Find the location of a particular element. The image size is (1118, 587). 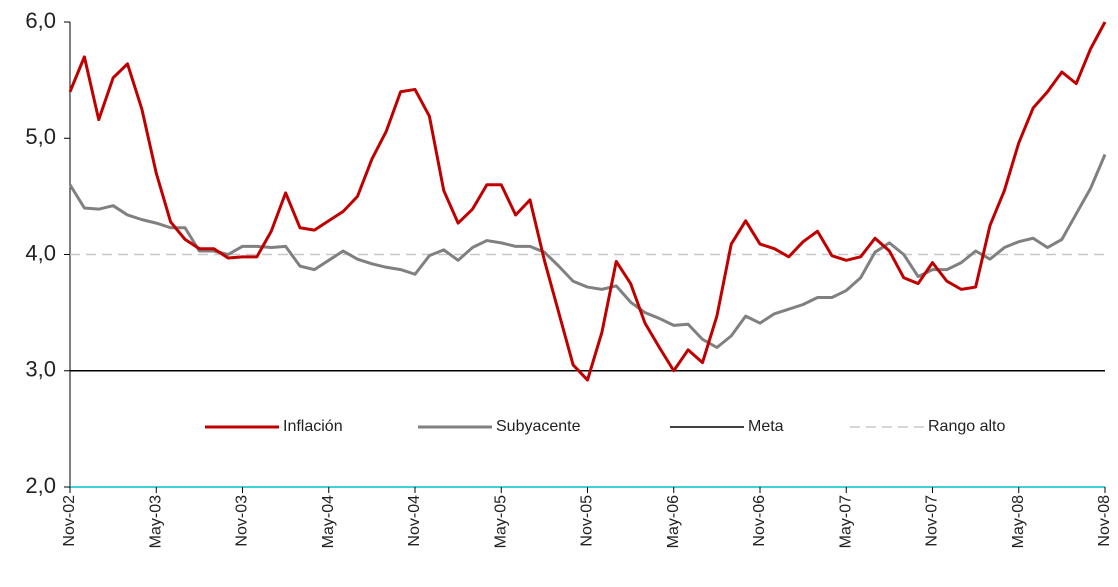

x-tick-label: May-03 is located at coordinates (155, 521).